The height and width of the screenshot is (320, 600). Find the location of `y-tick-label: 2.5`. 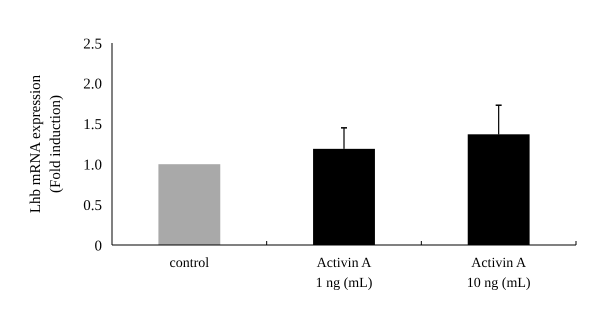

y-tick-label: 2.5 is located at coordinates (92, 44).